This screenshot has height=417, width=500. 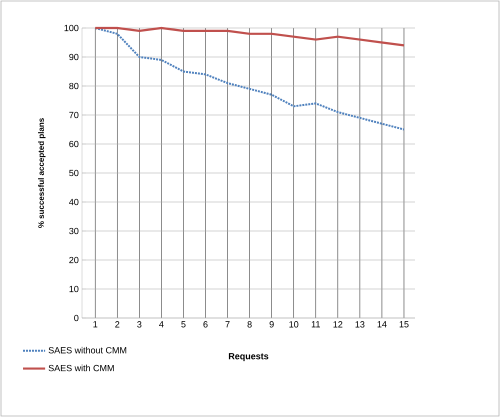 I want to click on x-tick-label: 13, so click(x=360, y=324).